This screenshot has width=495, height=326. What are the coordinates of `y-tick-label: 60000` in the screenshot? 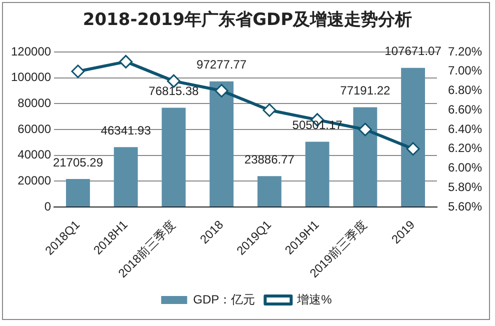 It's located at (35, 129).